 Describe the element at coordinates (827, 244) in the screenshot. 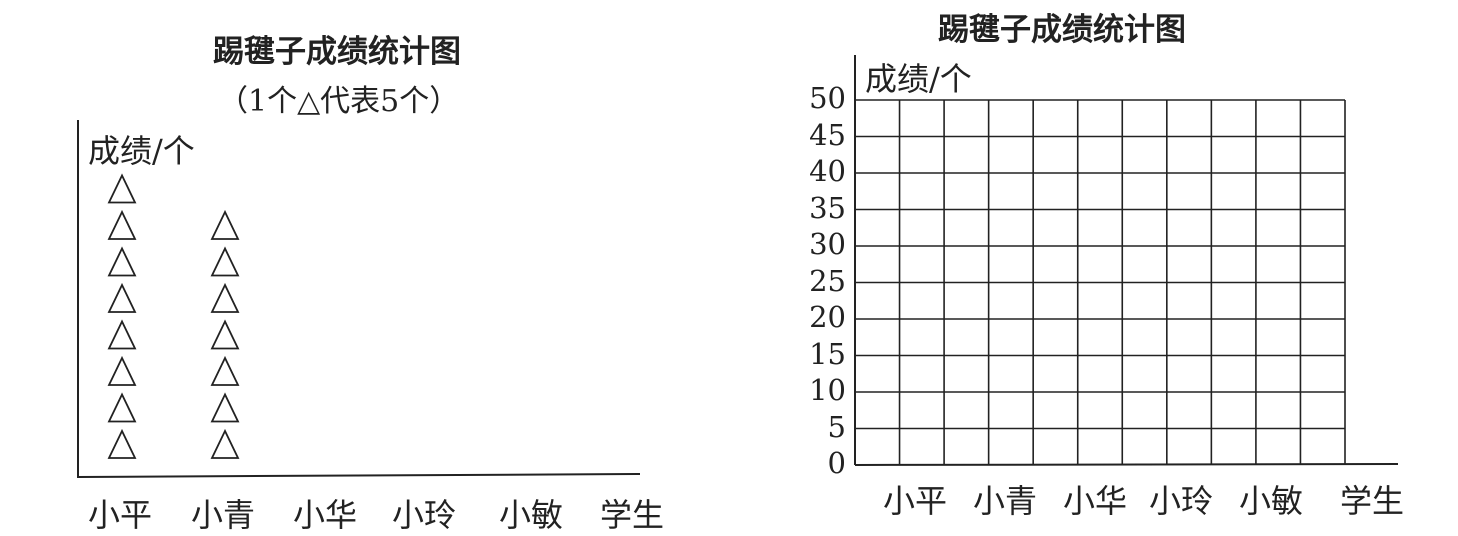

I see `right-y-tick-label: 30` at that location.